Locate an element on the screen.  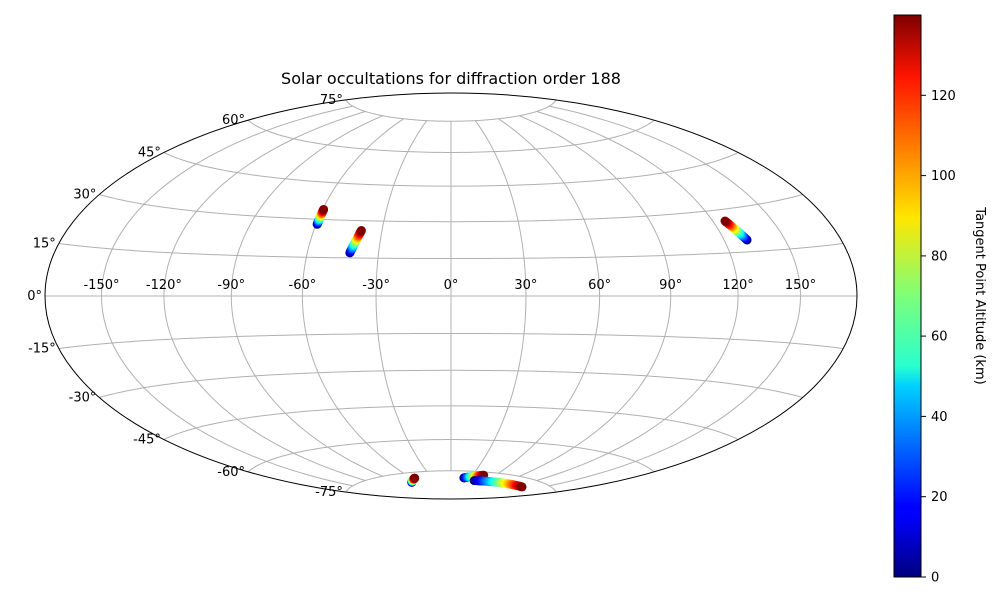
latitude-tick-label: 75° is located at coordinates (331, 100).